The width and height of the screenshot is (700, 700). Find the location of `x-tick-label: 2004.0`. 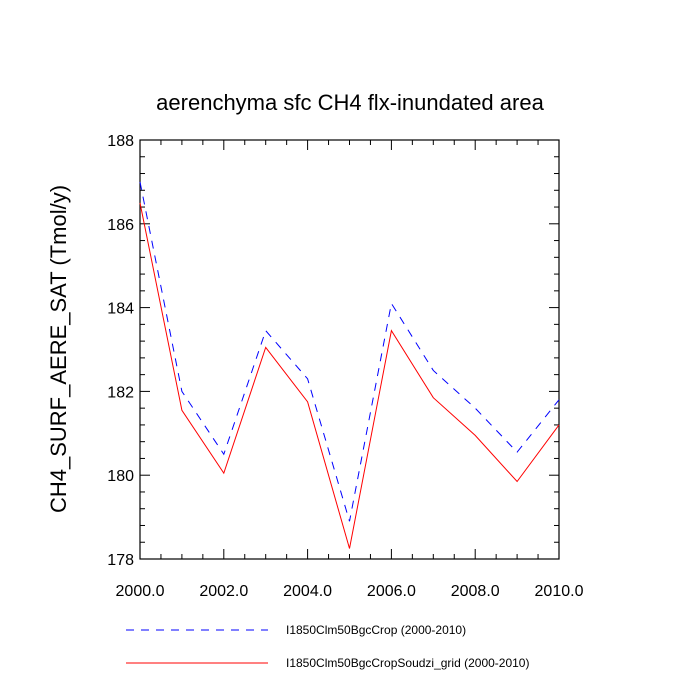

x-tick-label: 2004.0 is located at coordinates (307, 591).